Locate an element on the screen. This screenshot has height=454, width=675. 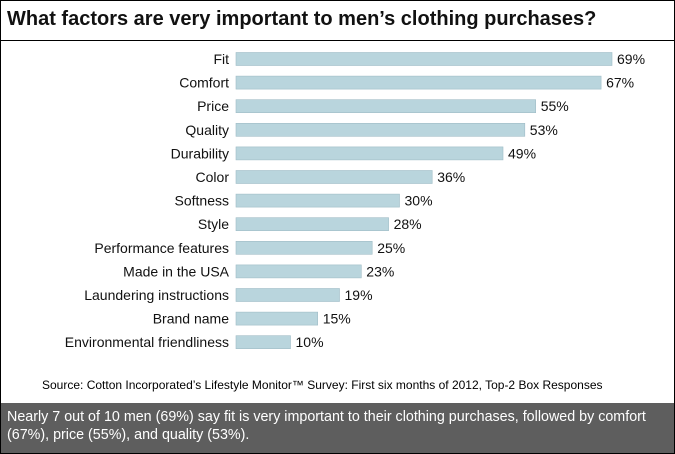
value-label: 55% is located at coordinates (555, 106).